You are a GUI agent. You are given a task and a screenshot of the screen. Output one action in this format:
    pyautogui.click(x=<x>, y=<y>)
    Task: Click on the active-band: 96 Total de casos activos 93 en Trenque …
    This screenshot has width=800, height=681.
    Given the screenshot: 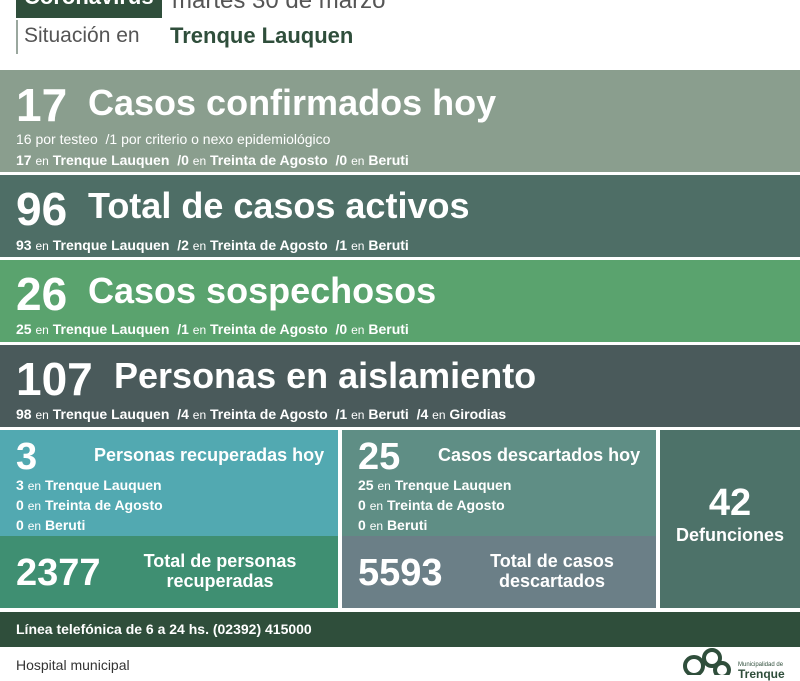 What is the action you would take?
    pyautogui.click(x=400, y=216)
    